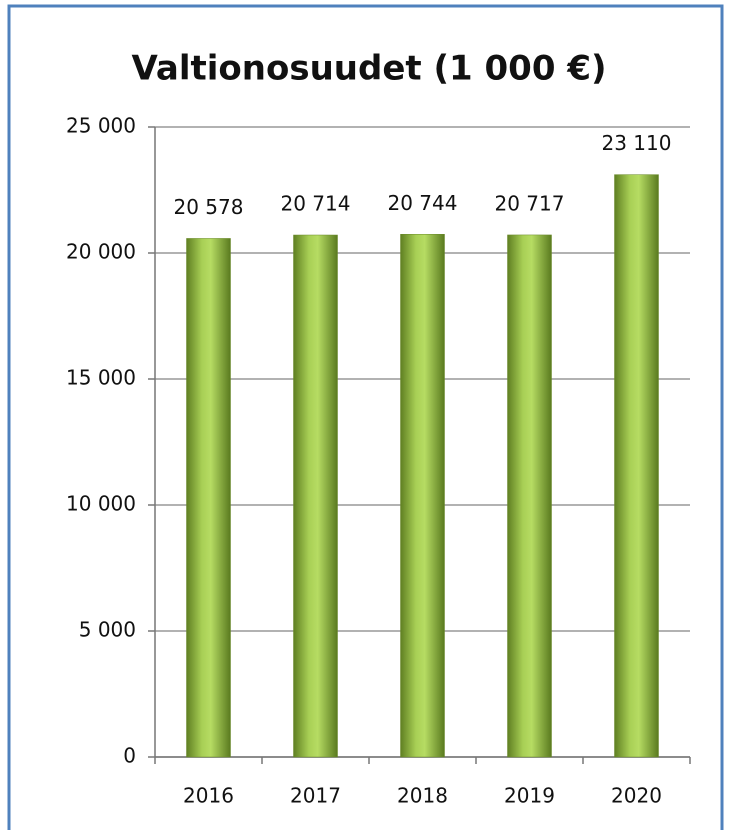  What do you see at coordinates (101, 504) in the screenshot?
I see `y-tick-label: 10 000` at bounding box center [101, 504].